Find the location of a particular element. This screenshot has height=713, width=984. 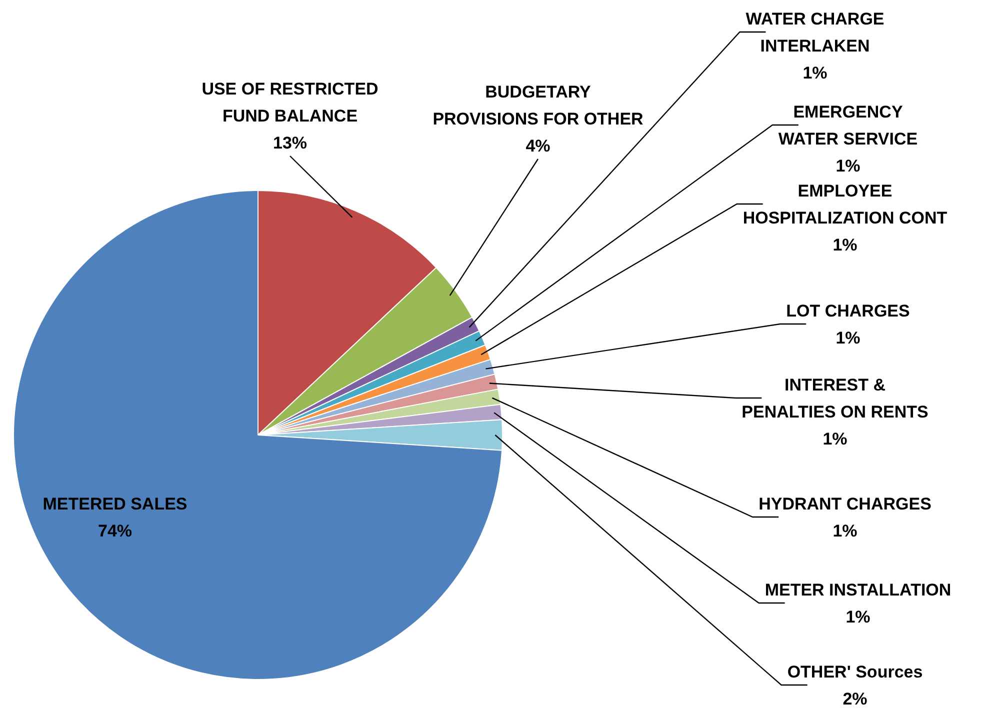

slice-label: HYDRANT CHARGES is located at coordinates (845, 504).